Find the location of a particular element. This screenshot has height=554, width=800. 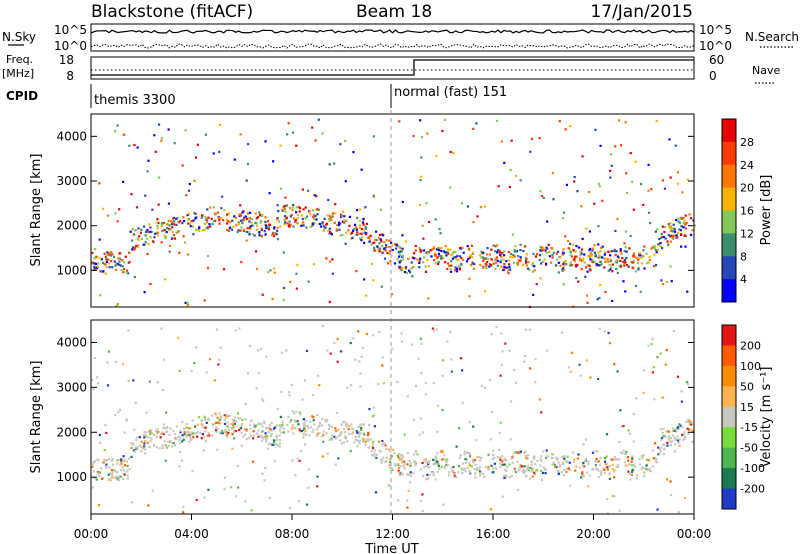

freq-tick-bottom: 8 is located at coordinates (70, 76).